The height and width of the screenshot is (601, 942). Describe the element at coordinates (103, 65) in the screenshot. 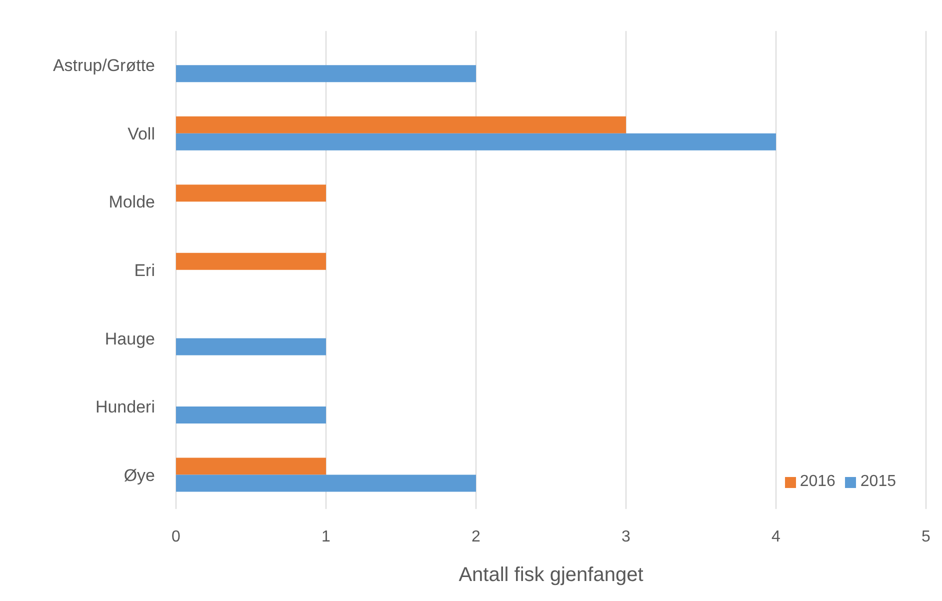

I see `y-tick-label: Astrup/Grøtte` at that location.